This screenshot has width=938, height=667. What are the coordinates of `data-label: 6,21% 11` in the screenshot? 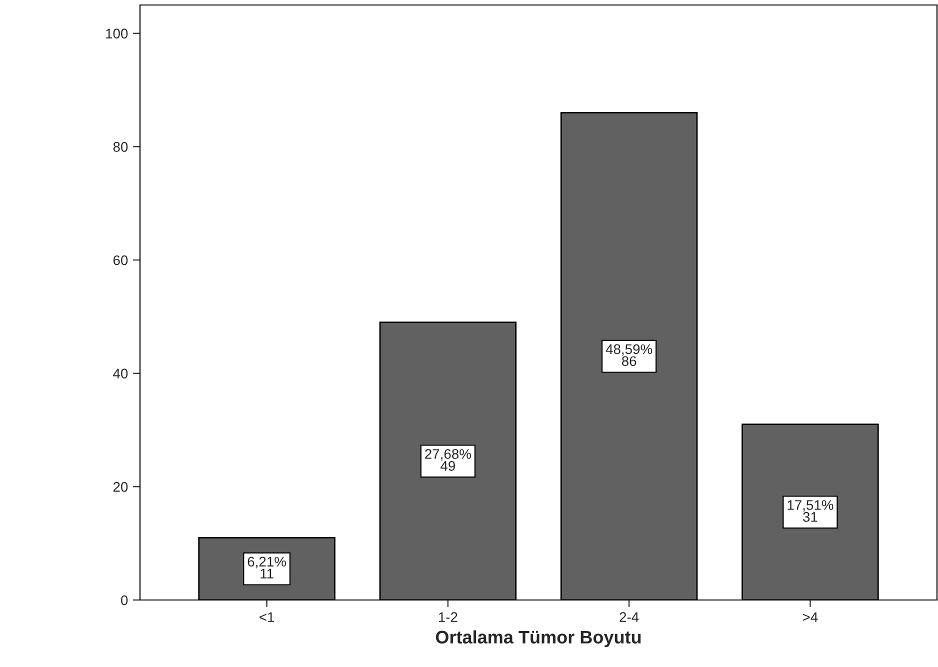 It's located at (267, 567).